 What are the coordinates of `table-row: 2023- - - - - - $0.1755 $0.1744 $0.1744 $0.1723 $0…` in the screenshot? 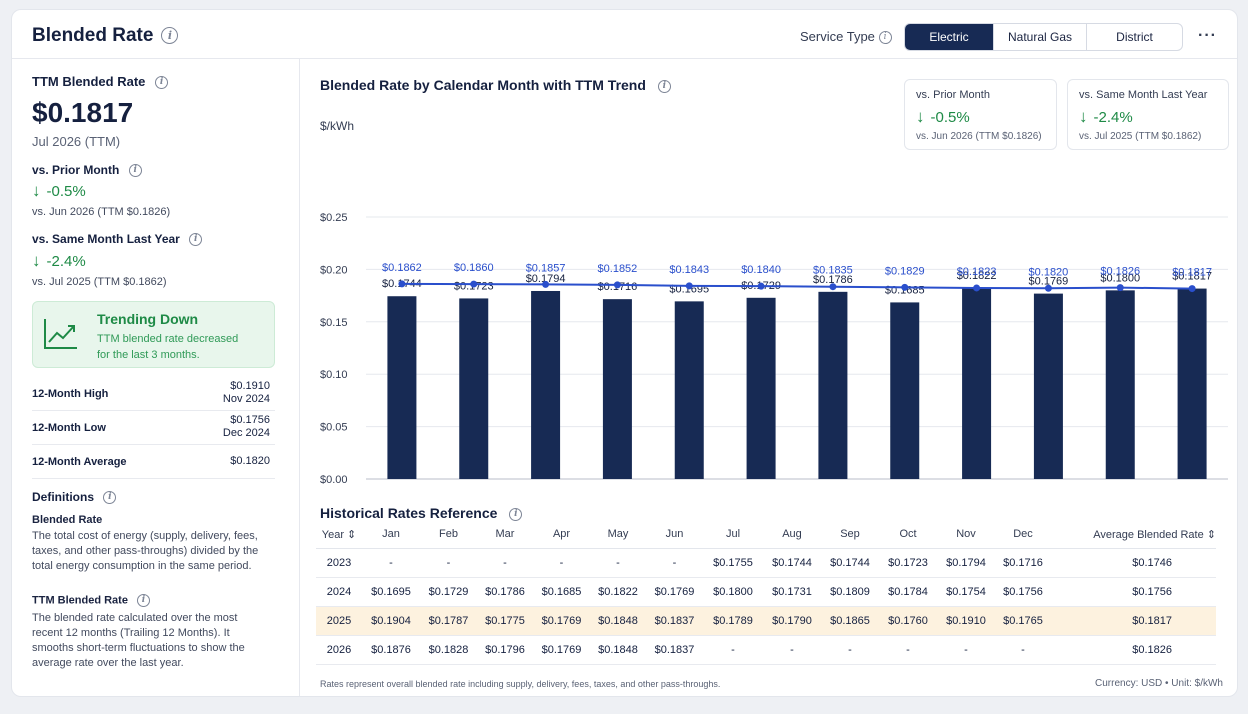 It's located at (766, 563).